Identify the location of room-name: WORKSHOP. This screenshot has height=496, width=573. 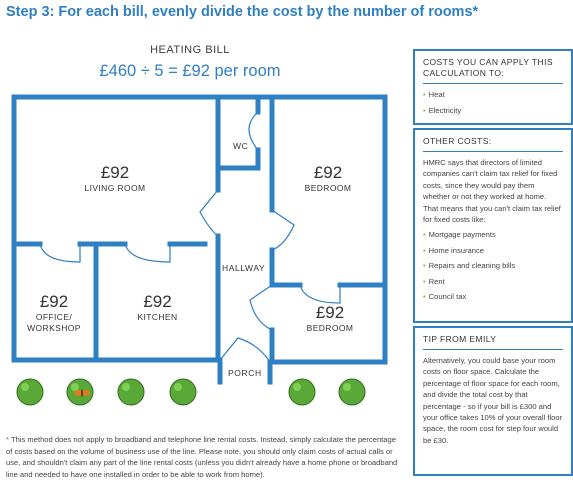
(54, 328).